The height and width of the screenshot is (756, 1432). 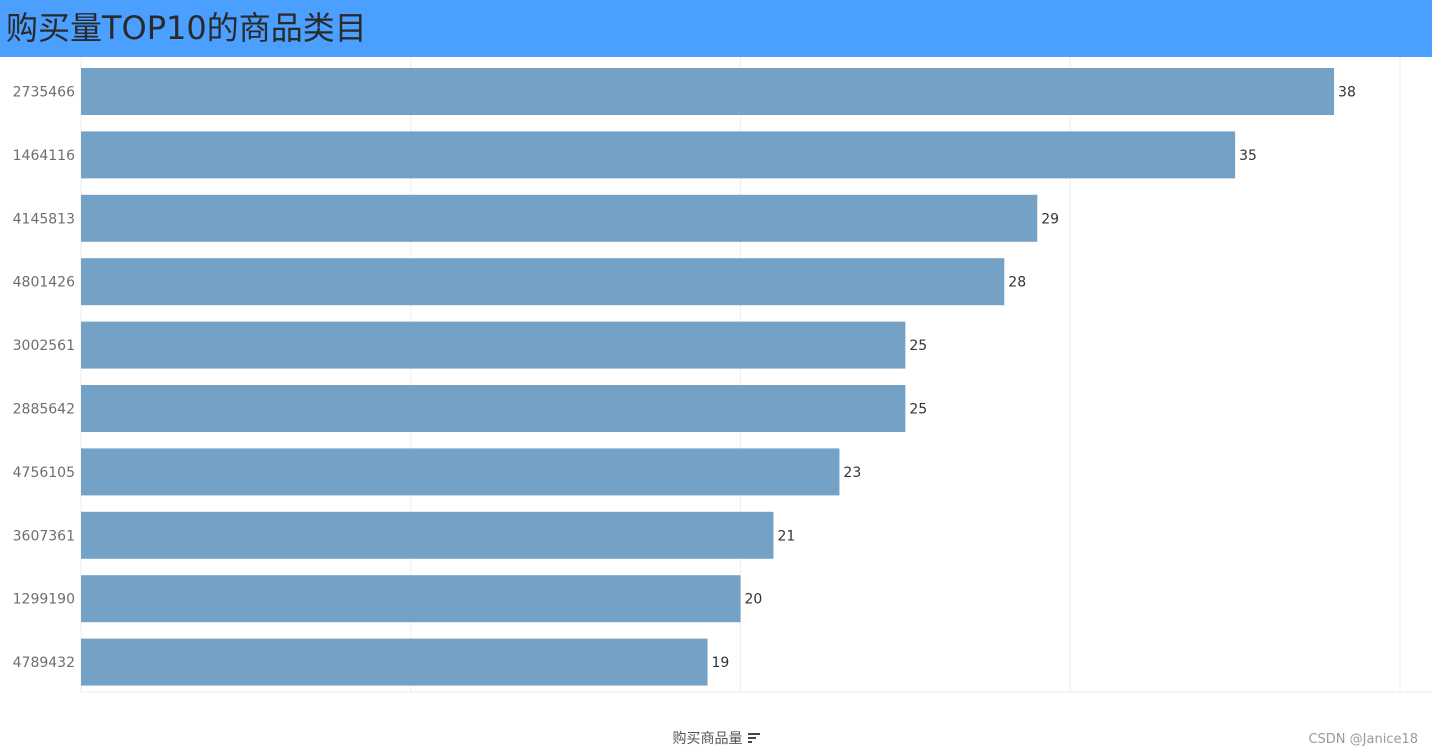 What do you see at coordinates (753, 738) in the screenshot?
I see `sort-descending-icon` at bounding box center [753, 738].